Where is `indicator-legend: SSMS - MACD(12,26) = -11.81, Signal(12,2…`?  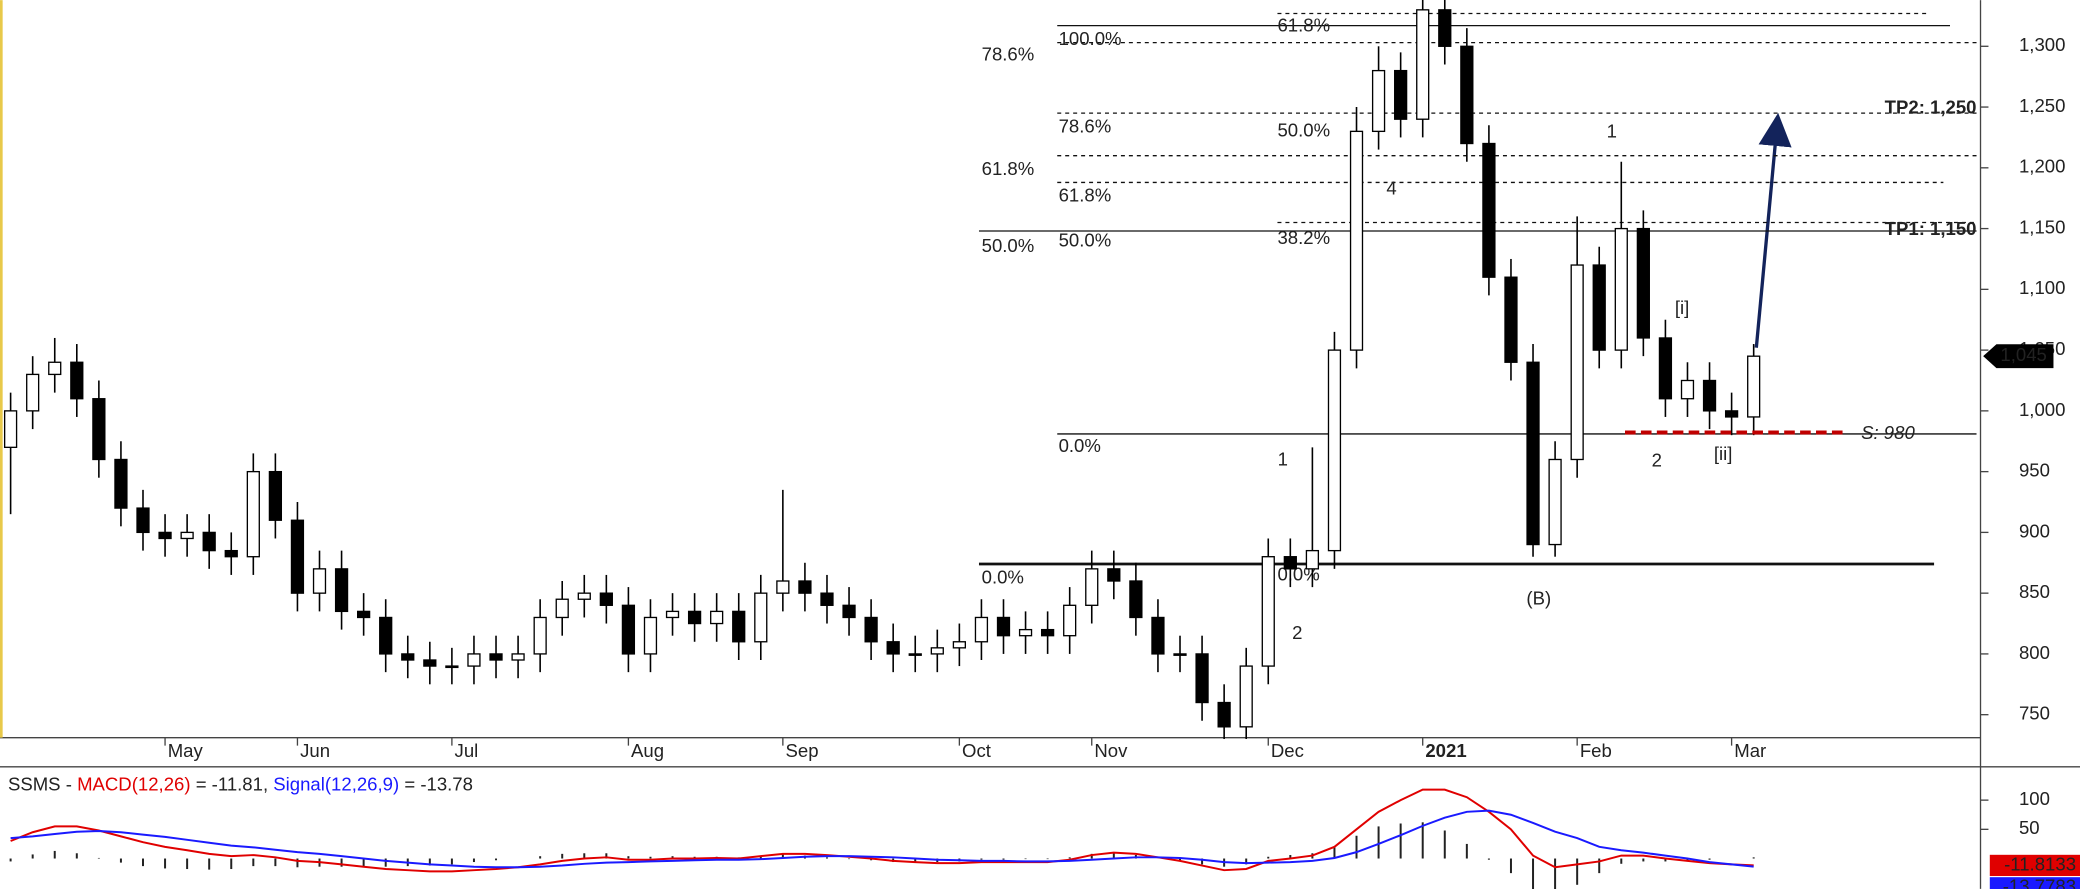
indicator-legend: SSMS - MACD(12,26) = -11.81, Signal(12,2… is located at coordinates (240, 783).